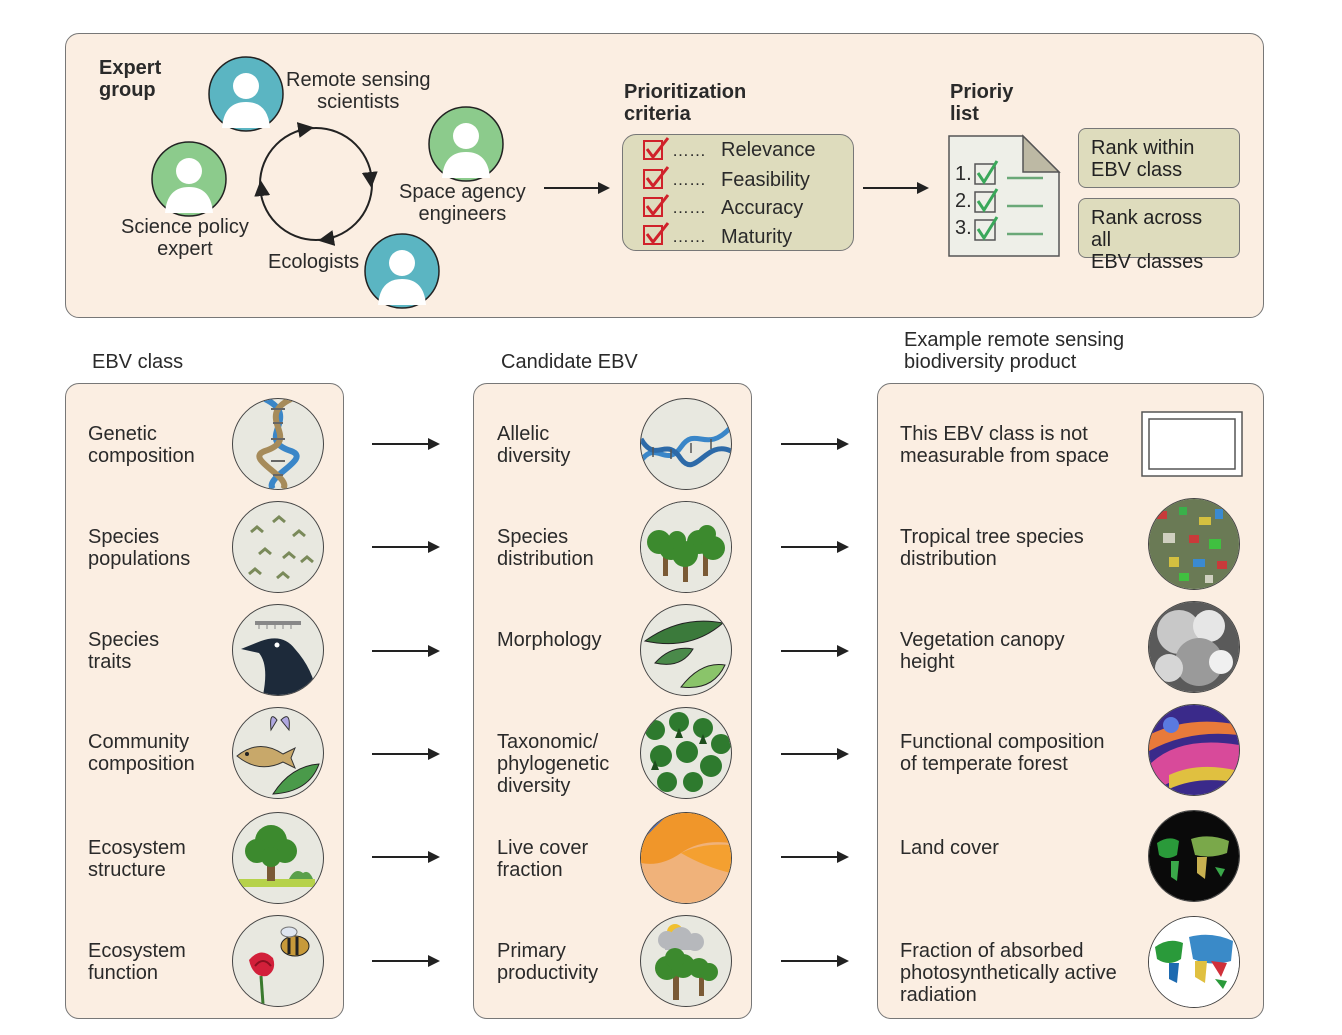 The width and height of the screenshot is (1342, 1035). What do you see at coordinates (139, 548) in the screenshot?
I see `ebv-class-label: Species populations` at bounding box center [139, 548].